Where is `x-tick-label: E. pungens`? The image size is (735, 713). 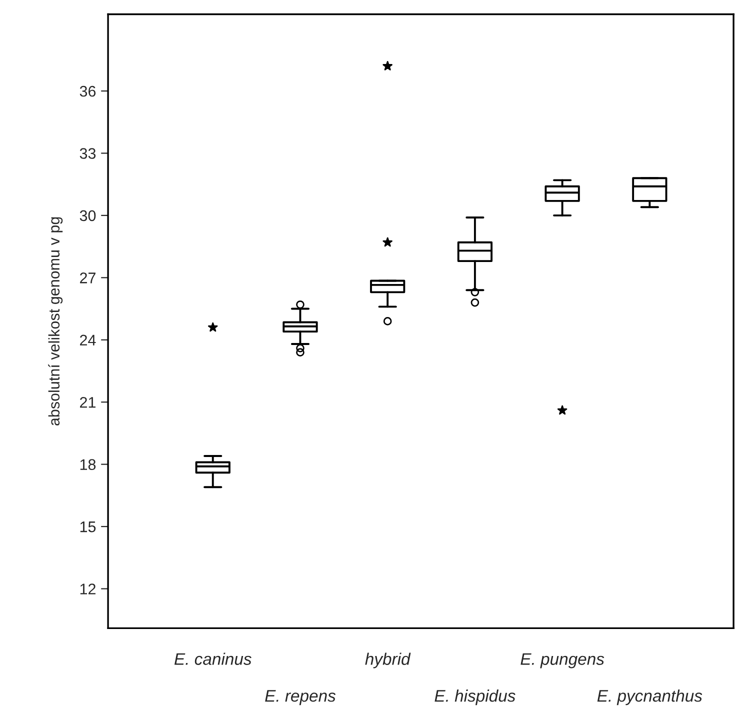
x-tick-label: E. pungens is located at coordinates (562, 660).